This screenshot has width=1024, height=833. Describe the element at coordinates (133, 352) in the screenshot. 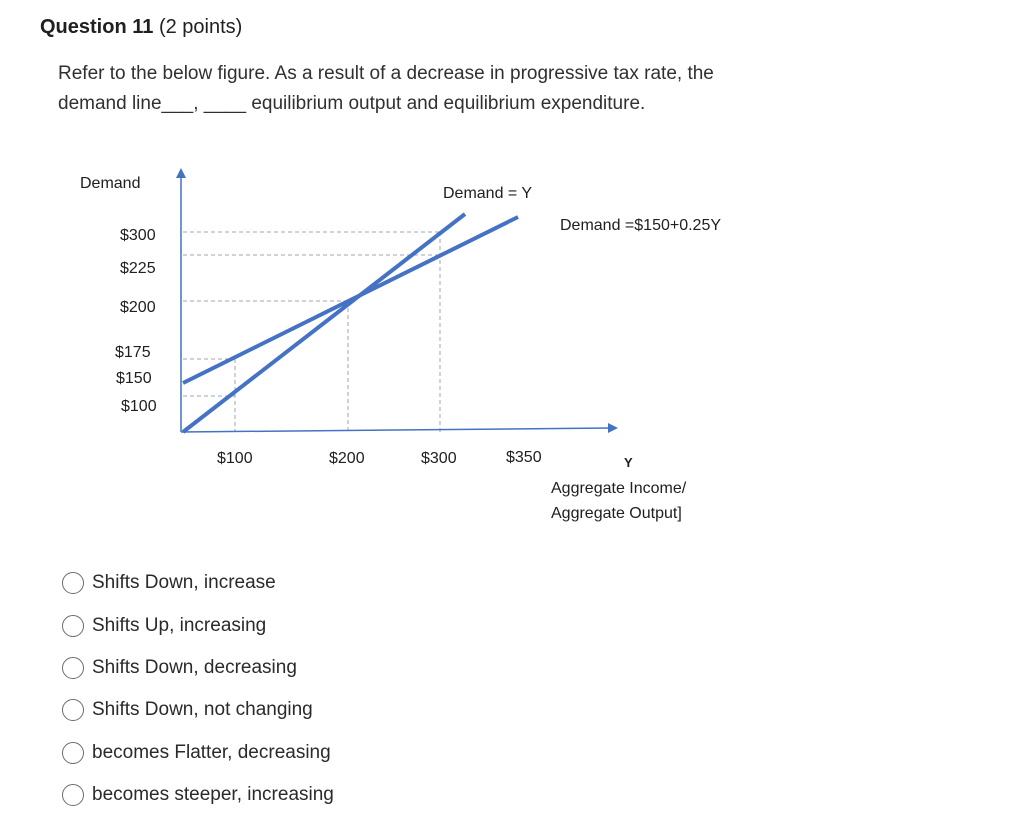

I see `y-tick-175: $175` at that location.